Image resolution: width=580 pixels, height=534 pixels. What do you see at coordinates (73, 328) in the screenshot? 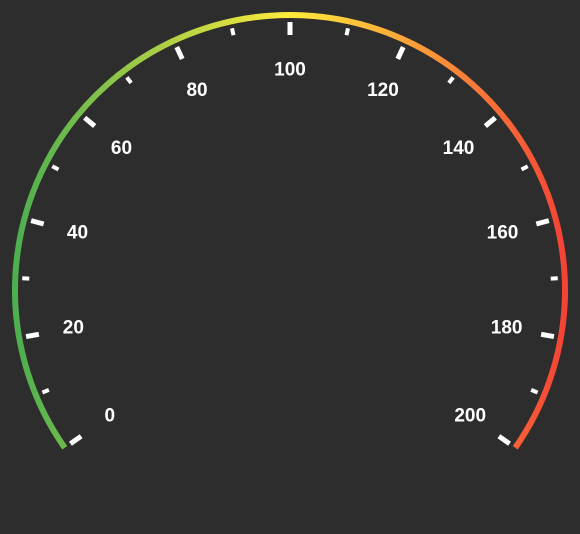
I see `tick-label: 20` at bounding box center [73, 328].